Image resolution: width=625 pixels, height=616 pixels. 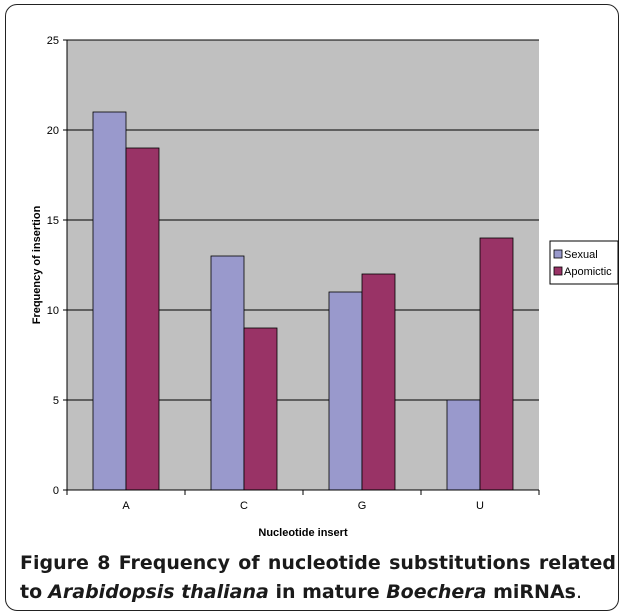 I want to click on y-tick-label: 0, so click(x=56, y=491).